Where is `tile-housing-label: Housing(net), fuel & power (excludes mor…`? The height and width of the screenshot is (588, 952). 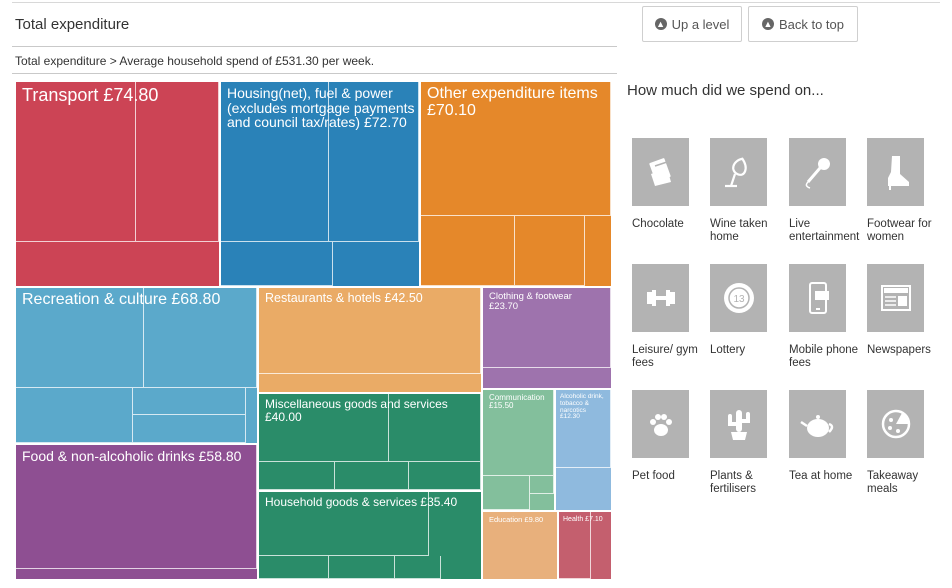
tile-housing-label: Housing(net), fuel & power (excludes mor… is located at coordinates (321, 108).